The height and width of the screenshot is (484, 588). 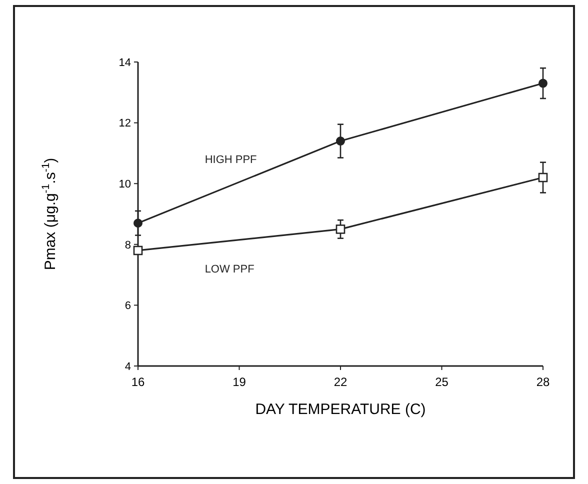 What do you see at coordinates (442, 382) in the screenshot?
I see `x-tick-label: 25` at bounding box center [442, 382].